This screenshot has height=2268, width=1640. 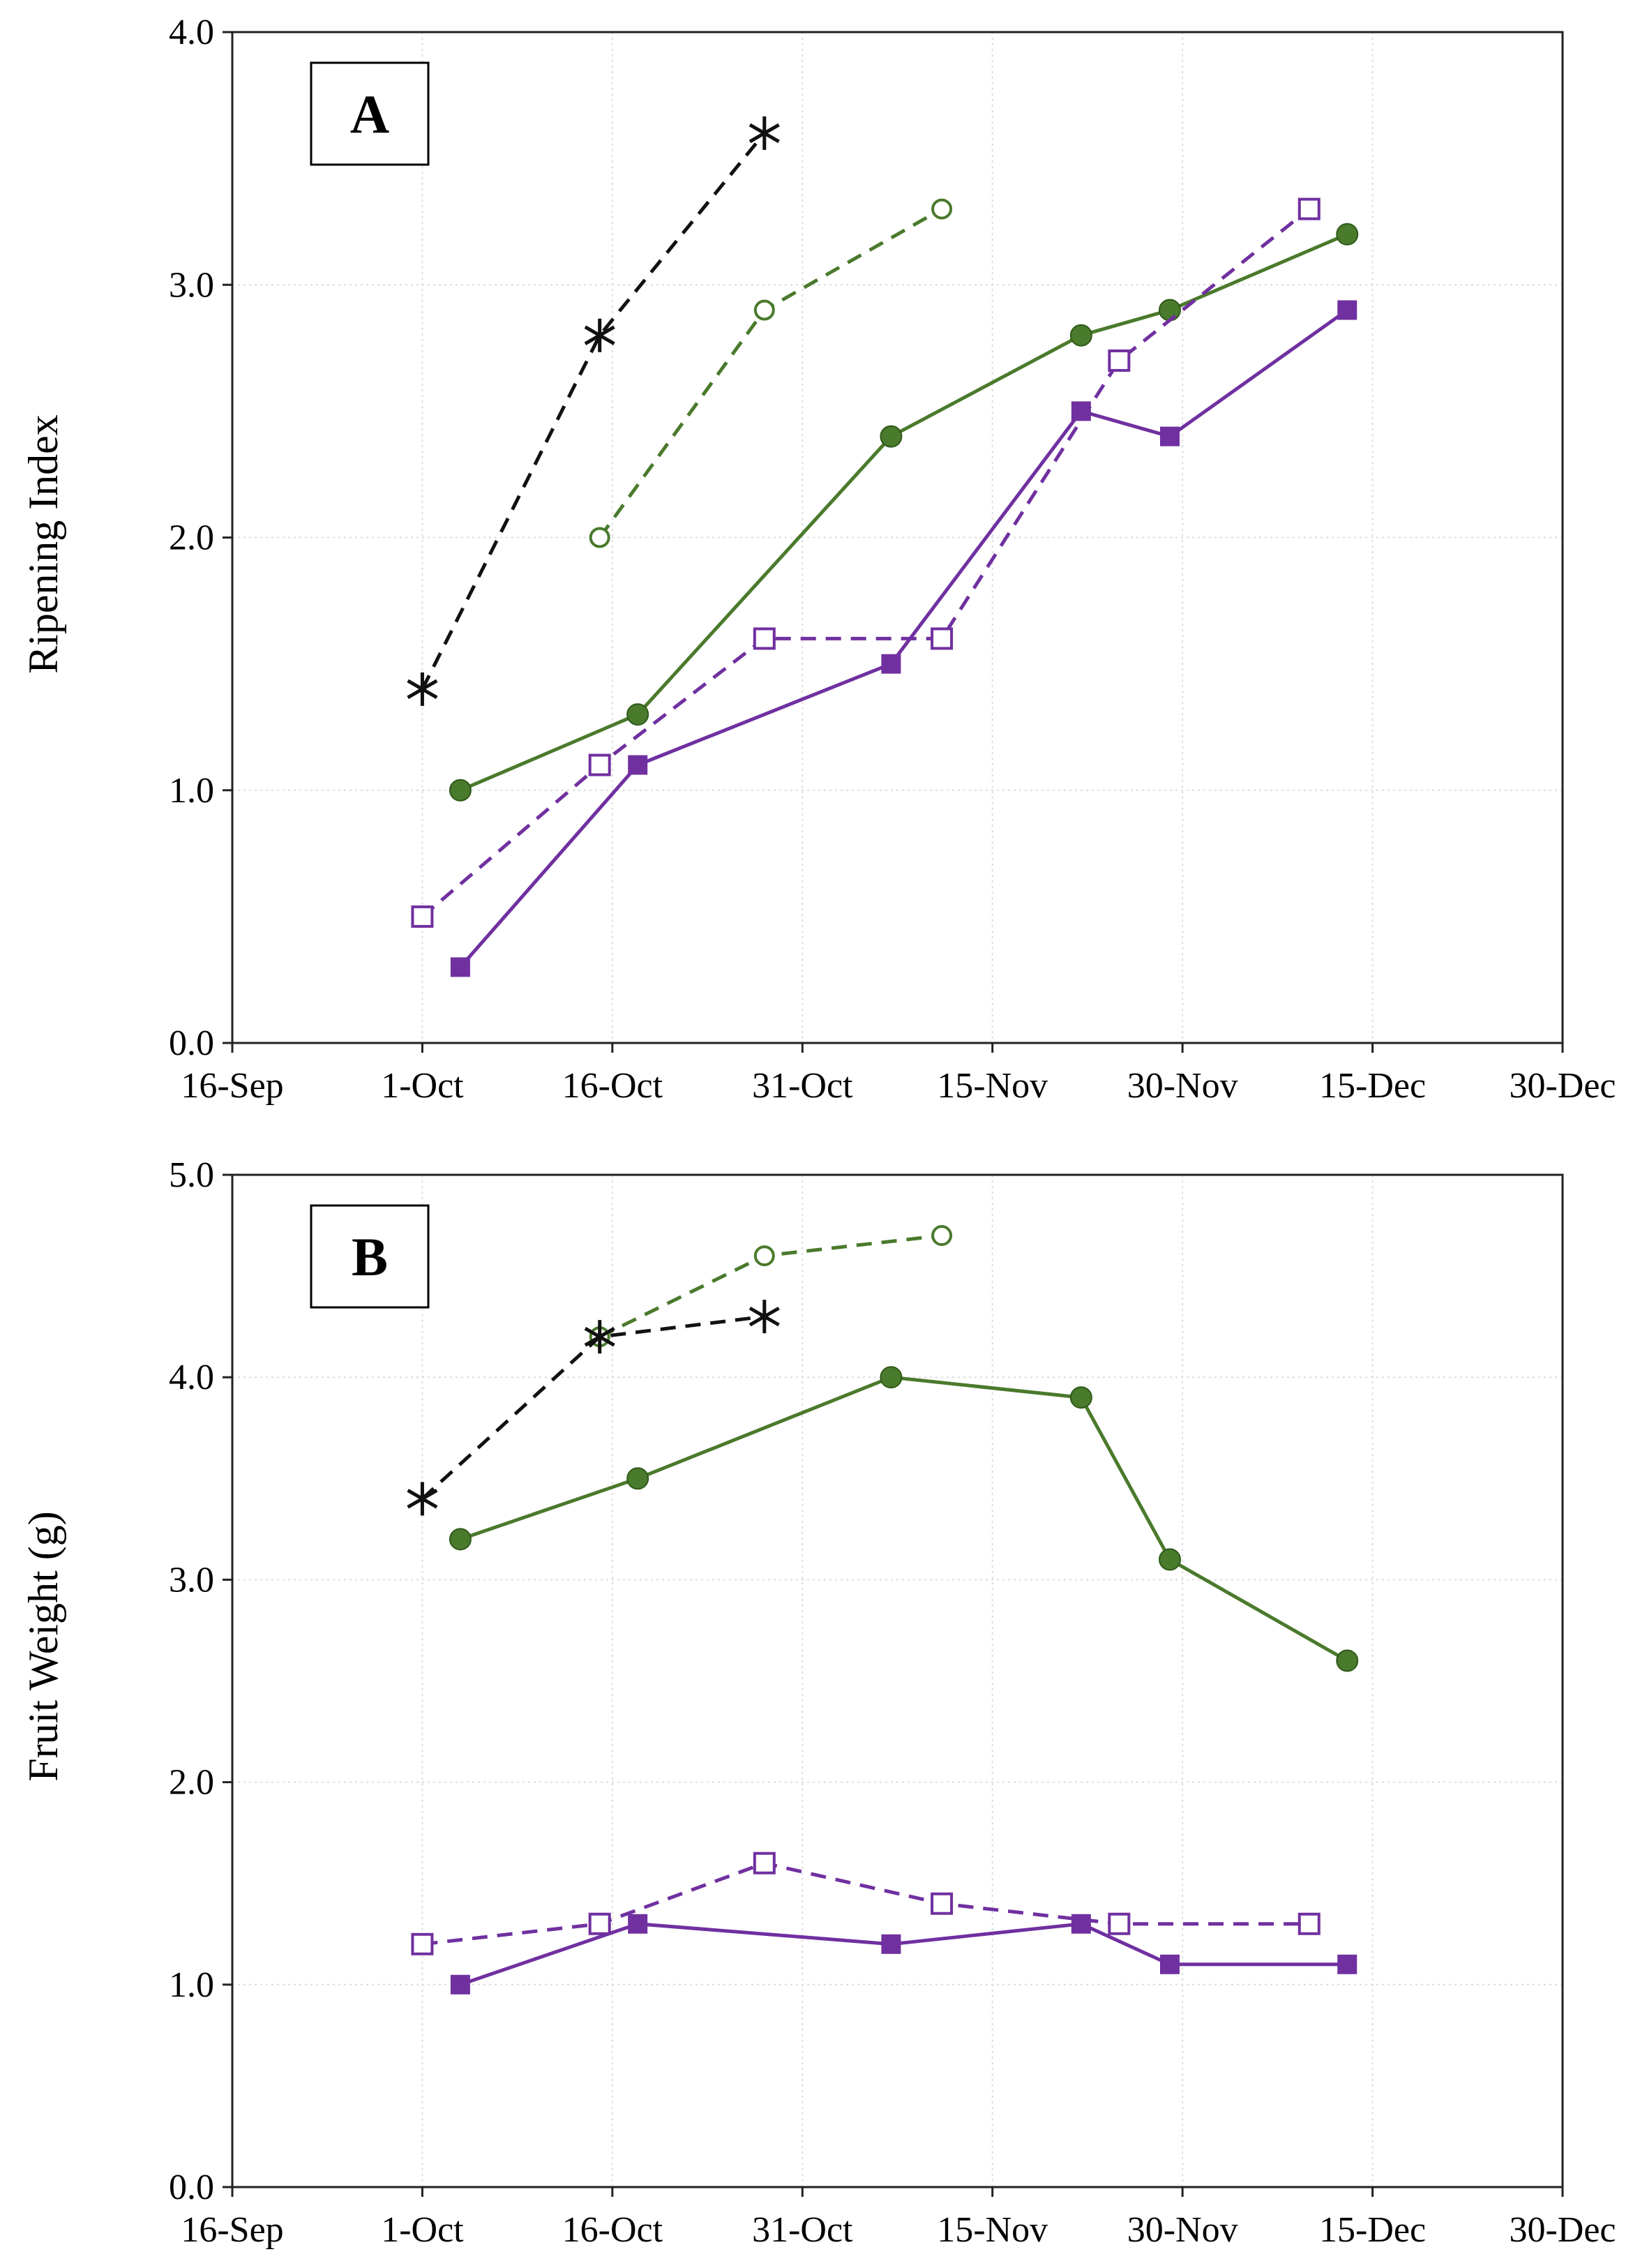 What do you see at coordinates (803, 1086) in the screenshot?
I see `panel-a-x-tick-label: 31-Oct` at bounding box center [803, 1086].